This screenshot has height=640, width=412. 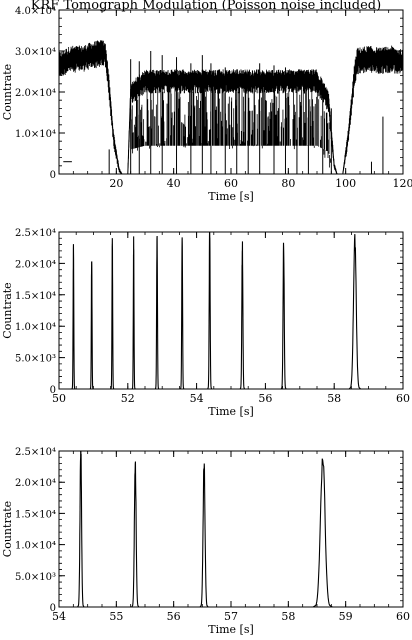 I want to click on x-tick-label: 80, so click(x=288, y=183).